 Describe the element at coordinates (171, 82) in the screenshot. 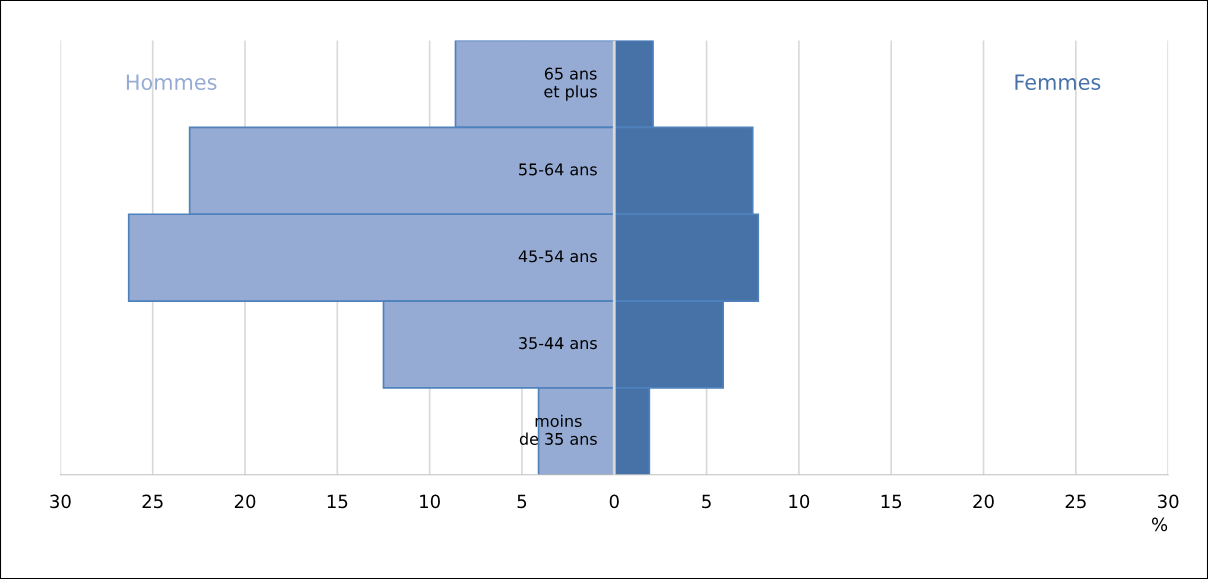

I see `series-label: Hommes` at that location.